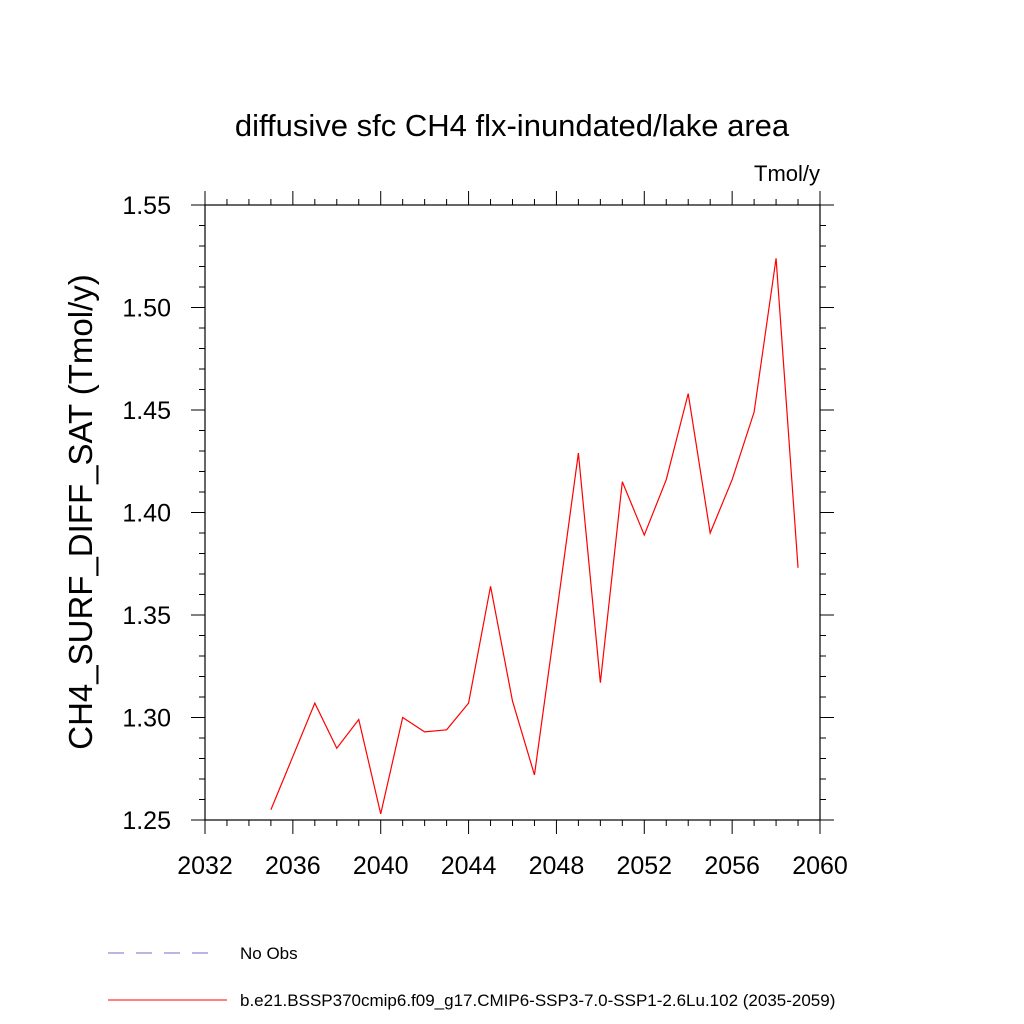 This screenshot has width=1024, height=1024. I want to click on legend-label-no-obs: No Obs, so click(269, 953).